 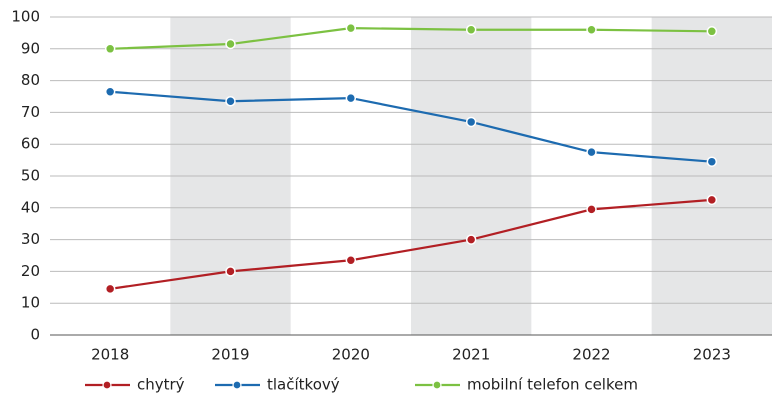 I want to click on y-tick-label: 100, so click(x=25, y=17).